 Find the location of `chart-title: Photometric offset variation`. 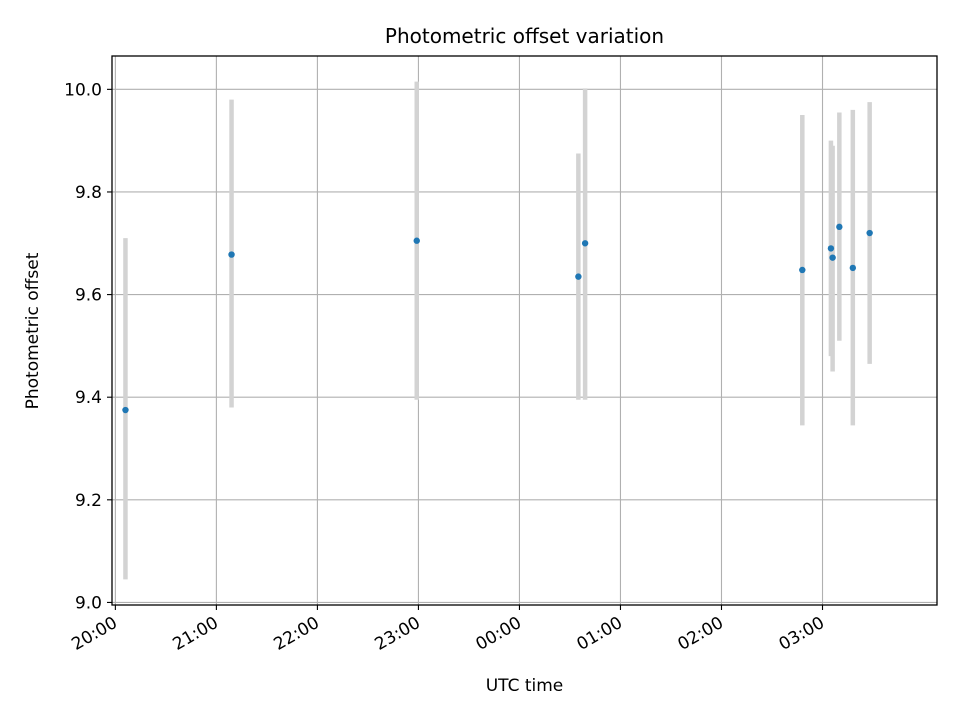

chart-title: Photometric offset variation is located at coordinates (524, 36).